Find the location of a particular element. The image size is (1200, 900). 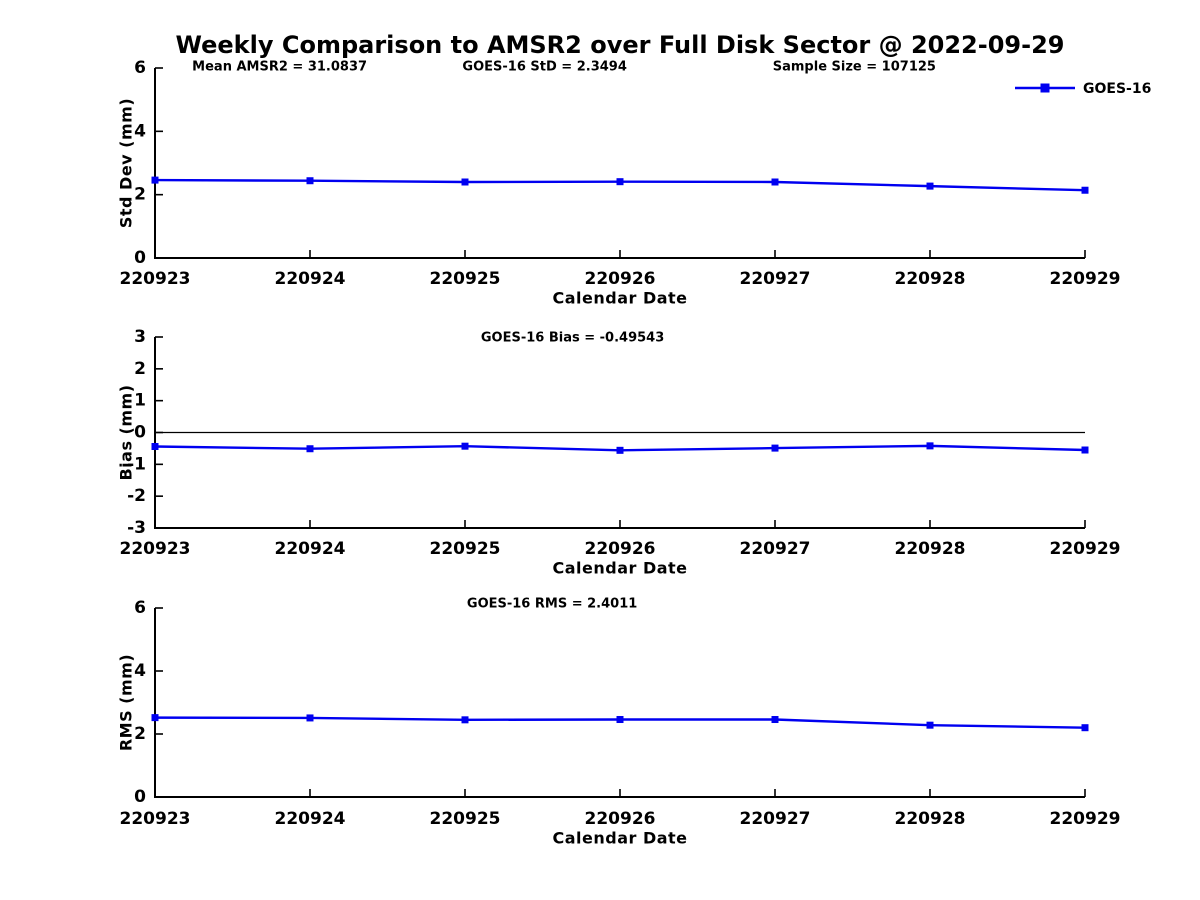

legend: GOES-16 is located at coordinates (1083, 89).